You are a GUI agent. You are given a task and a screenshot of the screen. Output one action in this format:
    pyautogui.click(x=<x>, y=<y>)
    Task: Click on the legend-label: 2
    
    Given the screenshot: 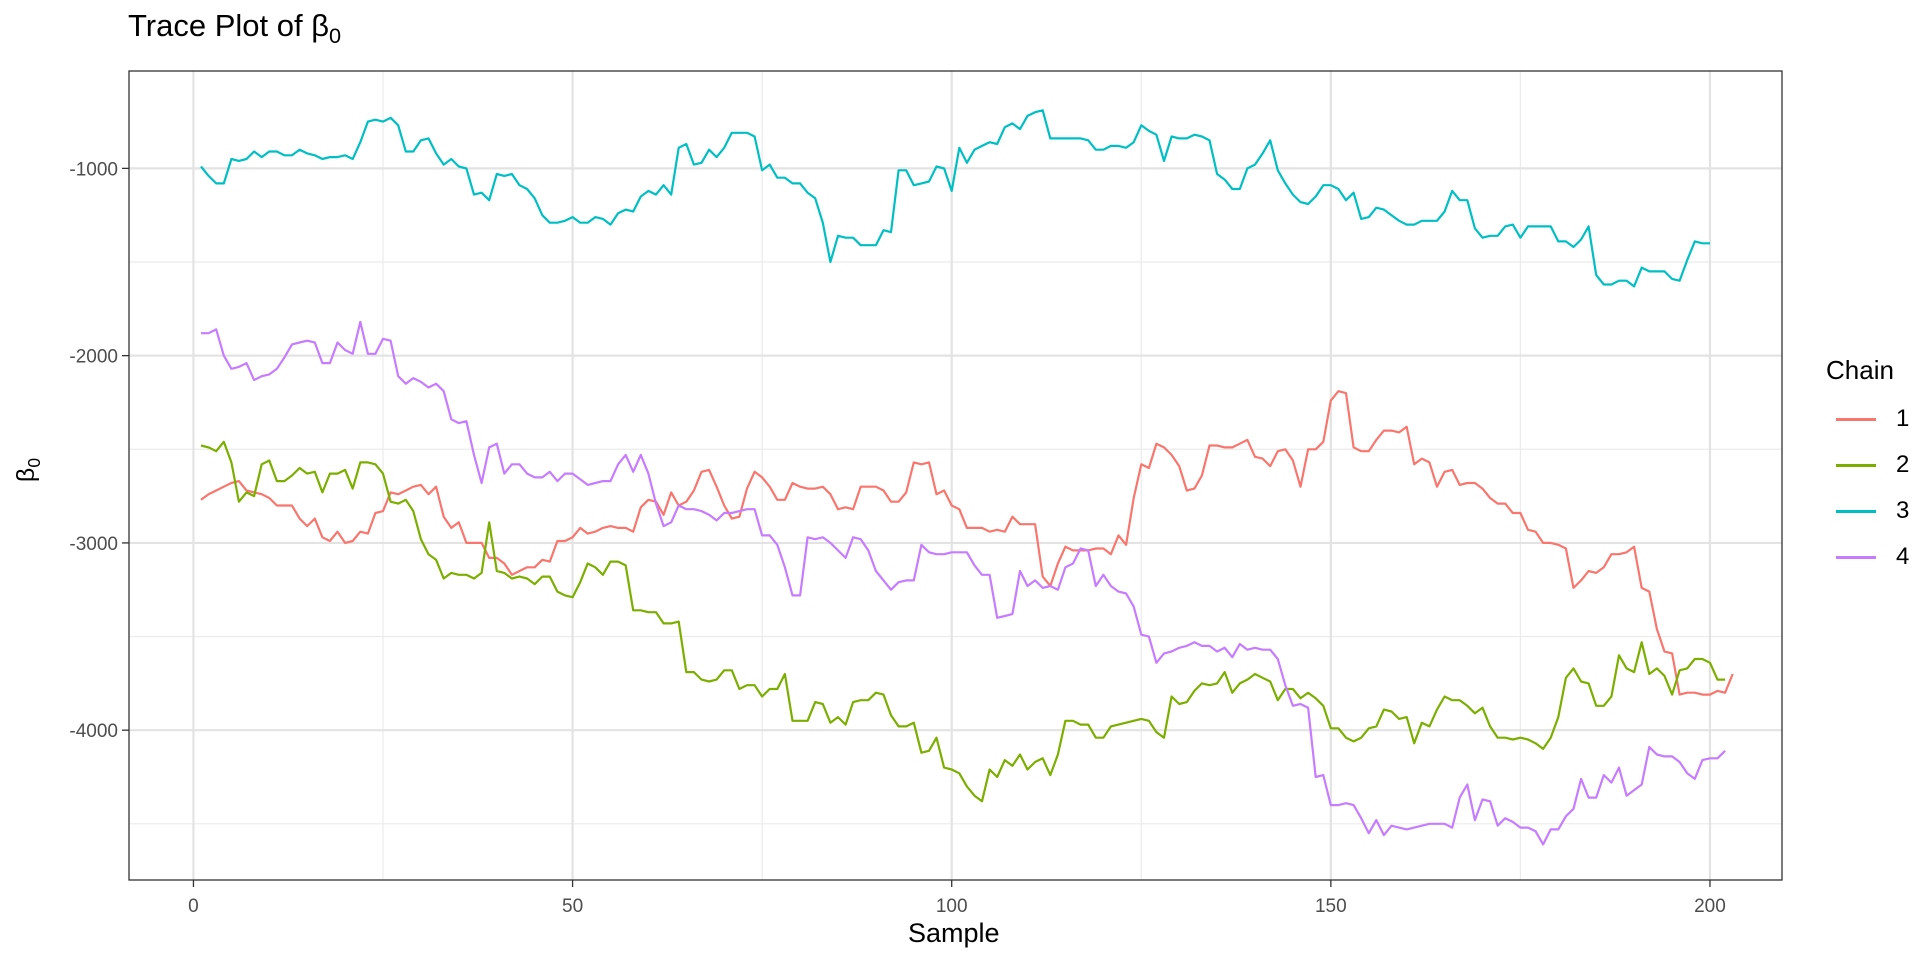 What is the action you would take?
    pyautogui.click(x=1903, y=464)
    